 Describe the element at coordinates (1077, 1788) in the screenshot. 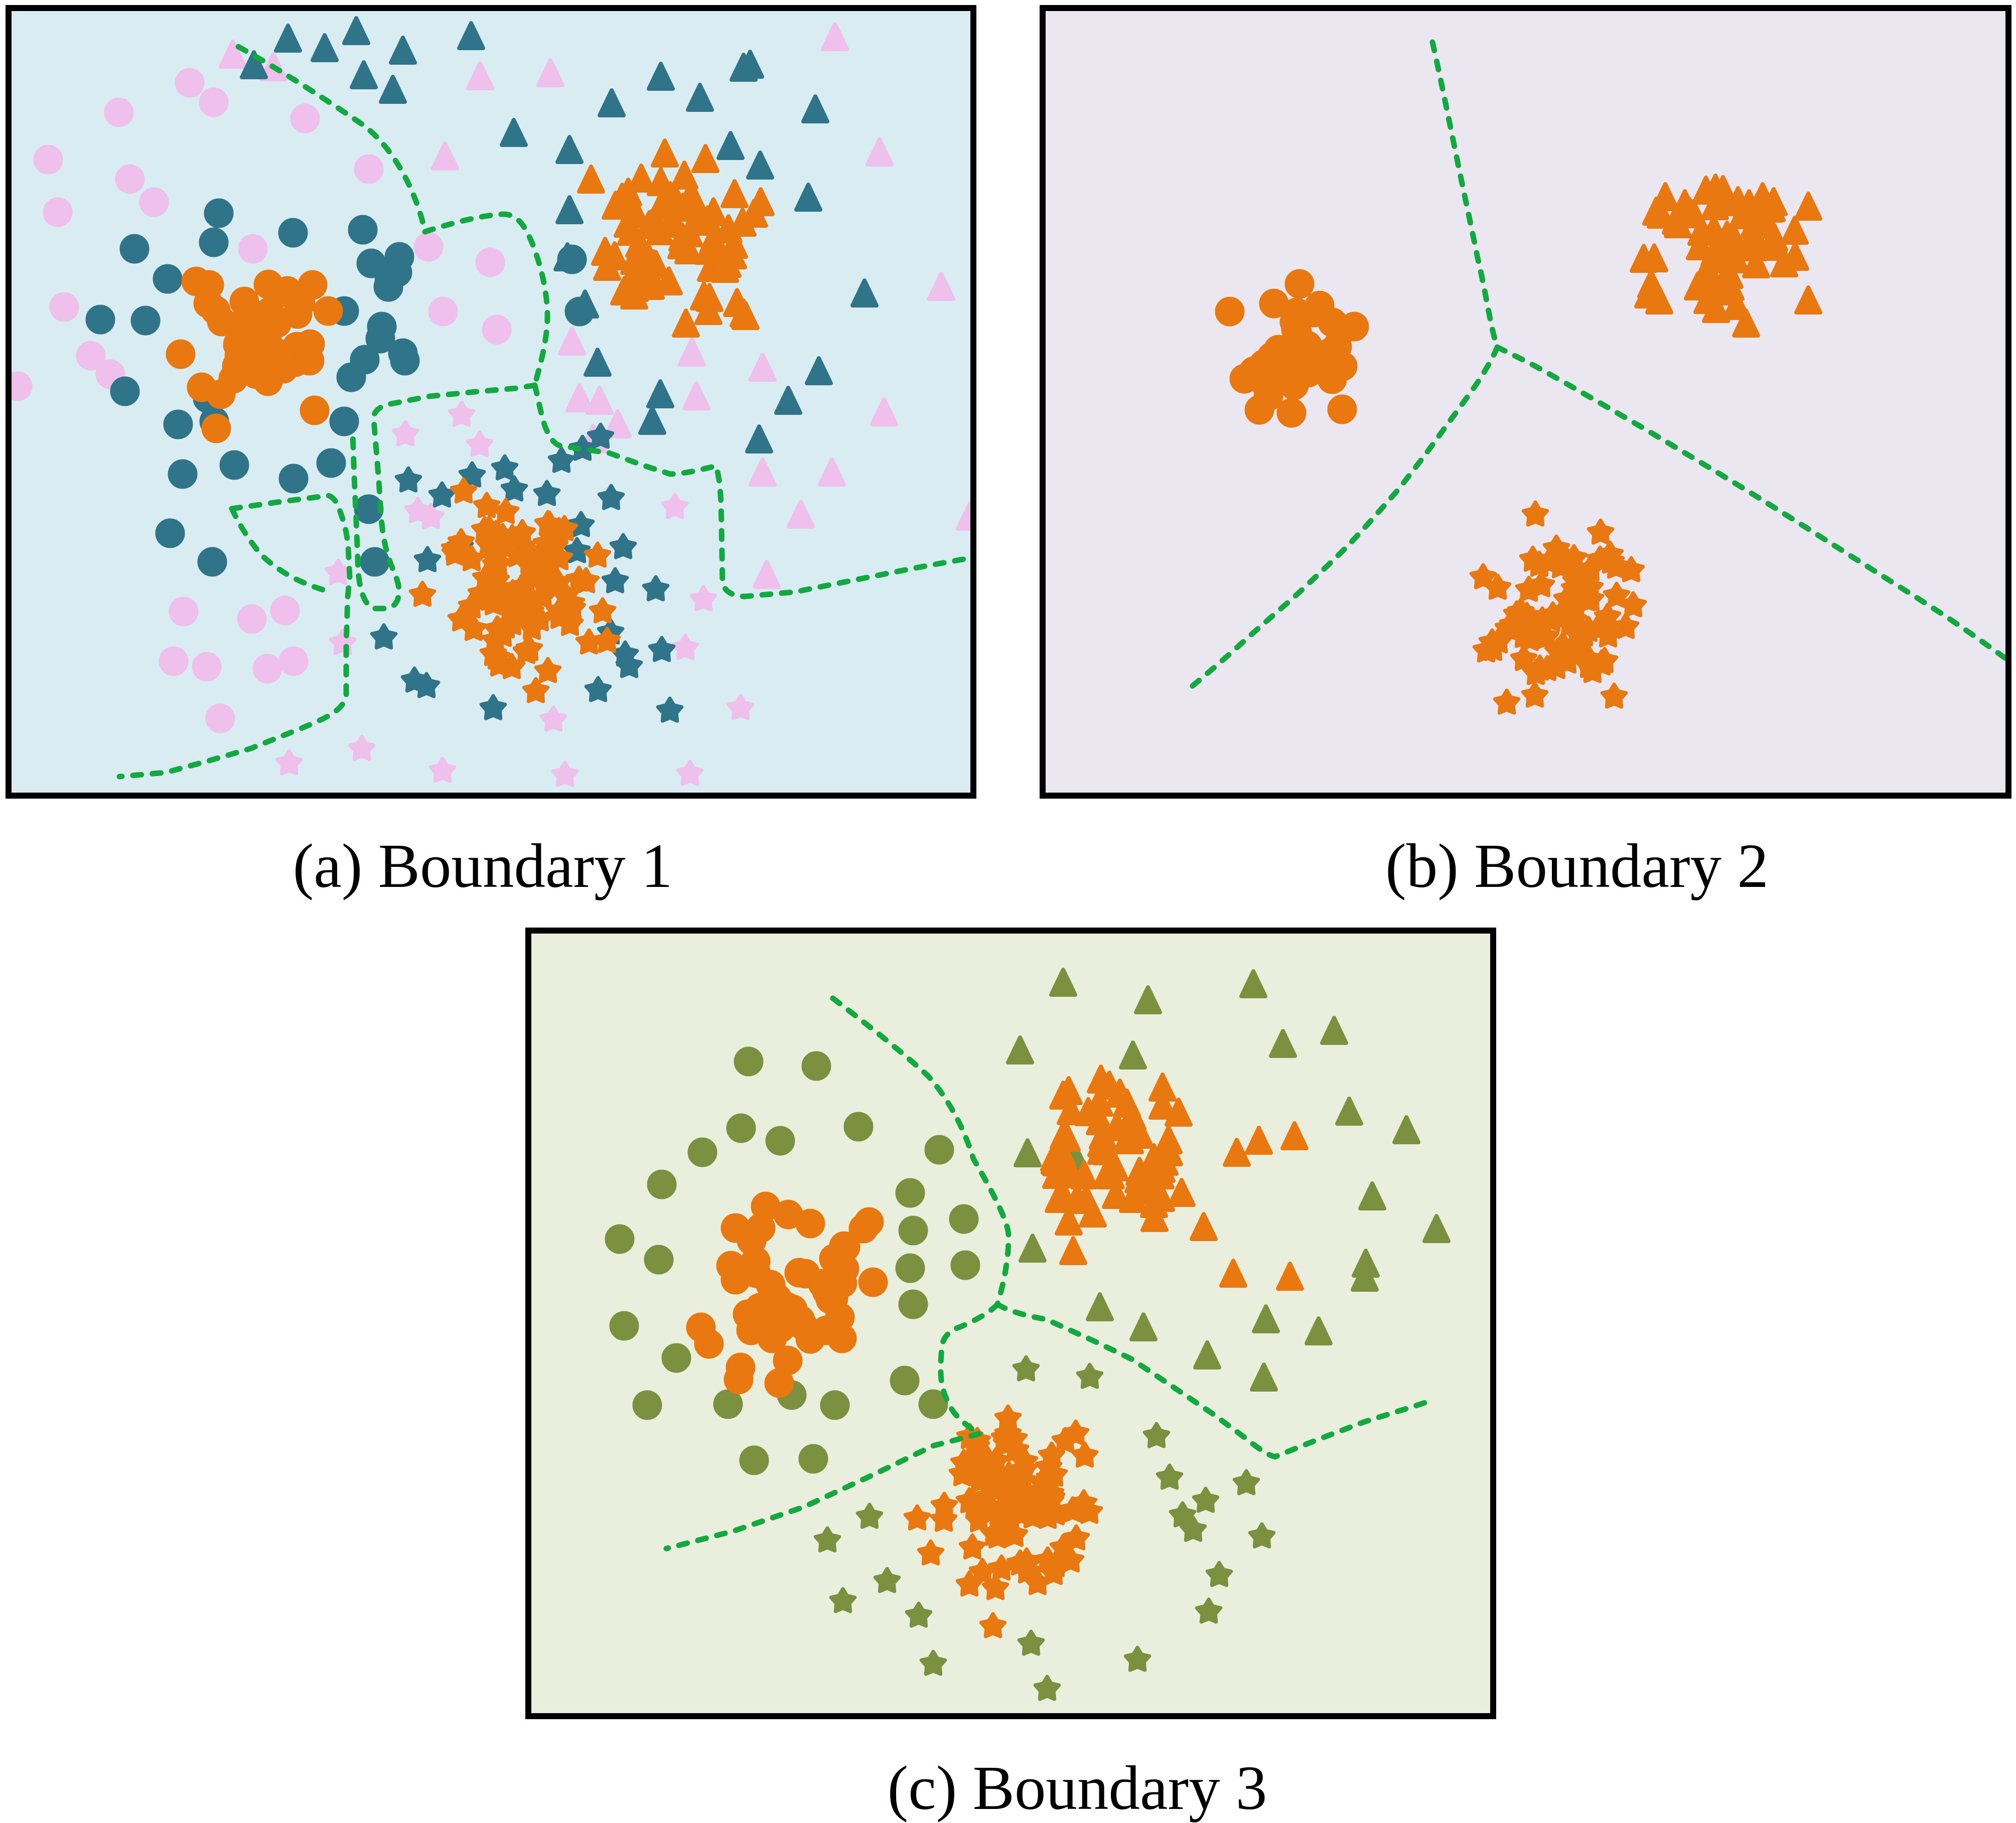

I see `svg-text: (c) Boundary 3` at that location.